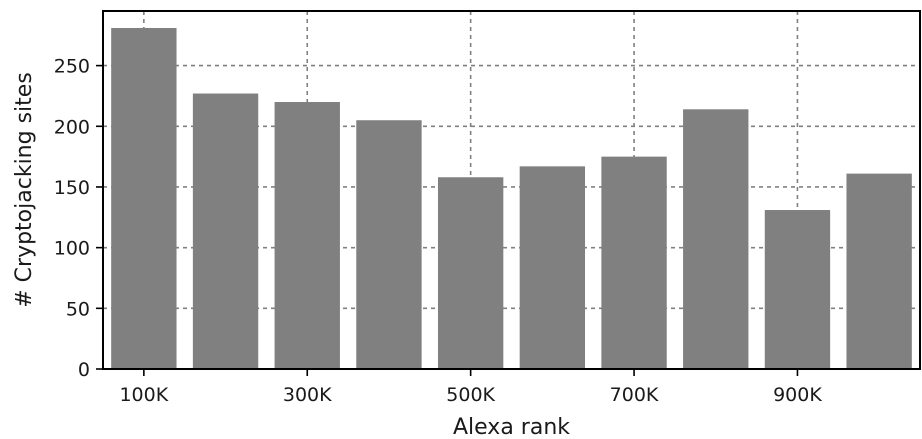 The height and width of the screenshot is (439, 922). Describe the element at coordinates (307, 395) in the screenshot. I see `x-tick-label: 300K` at that location.